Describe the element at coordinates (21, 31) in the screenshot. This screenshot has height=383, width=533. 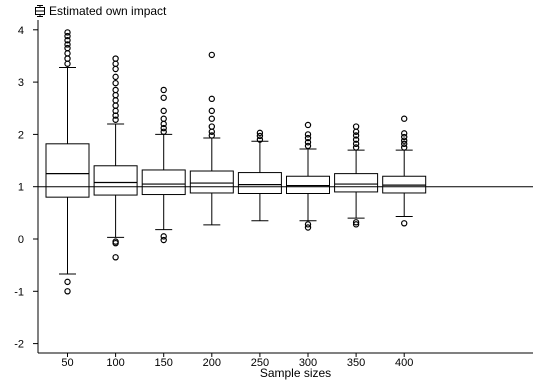
I see `y-tick-label: 4` at that location.